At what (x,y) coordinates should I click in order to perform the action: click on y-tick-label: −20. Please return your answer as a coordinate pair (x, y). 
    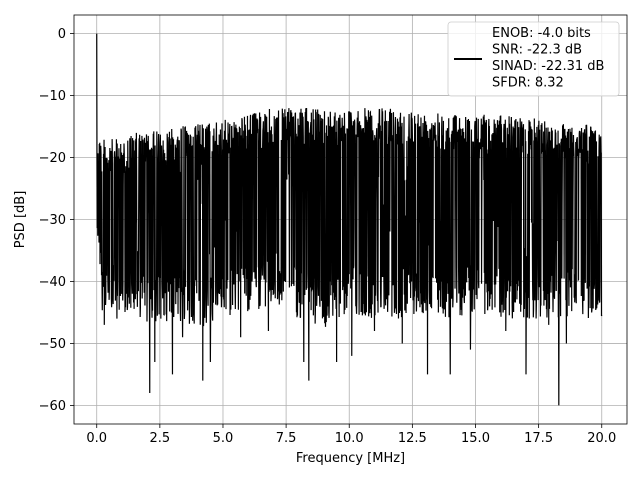
    Looking at the image, I should click on (52, 158).